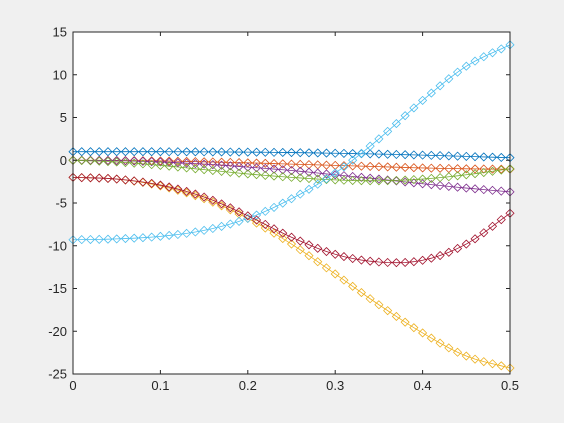 The height and width of the screenshot is (423, 564). What do you see at coordinates (57, 245) in the screenshot?
I see `y-tick-label: -10` at bounding box center [57, 245].